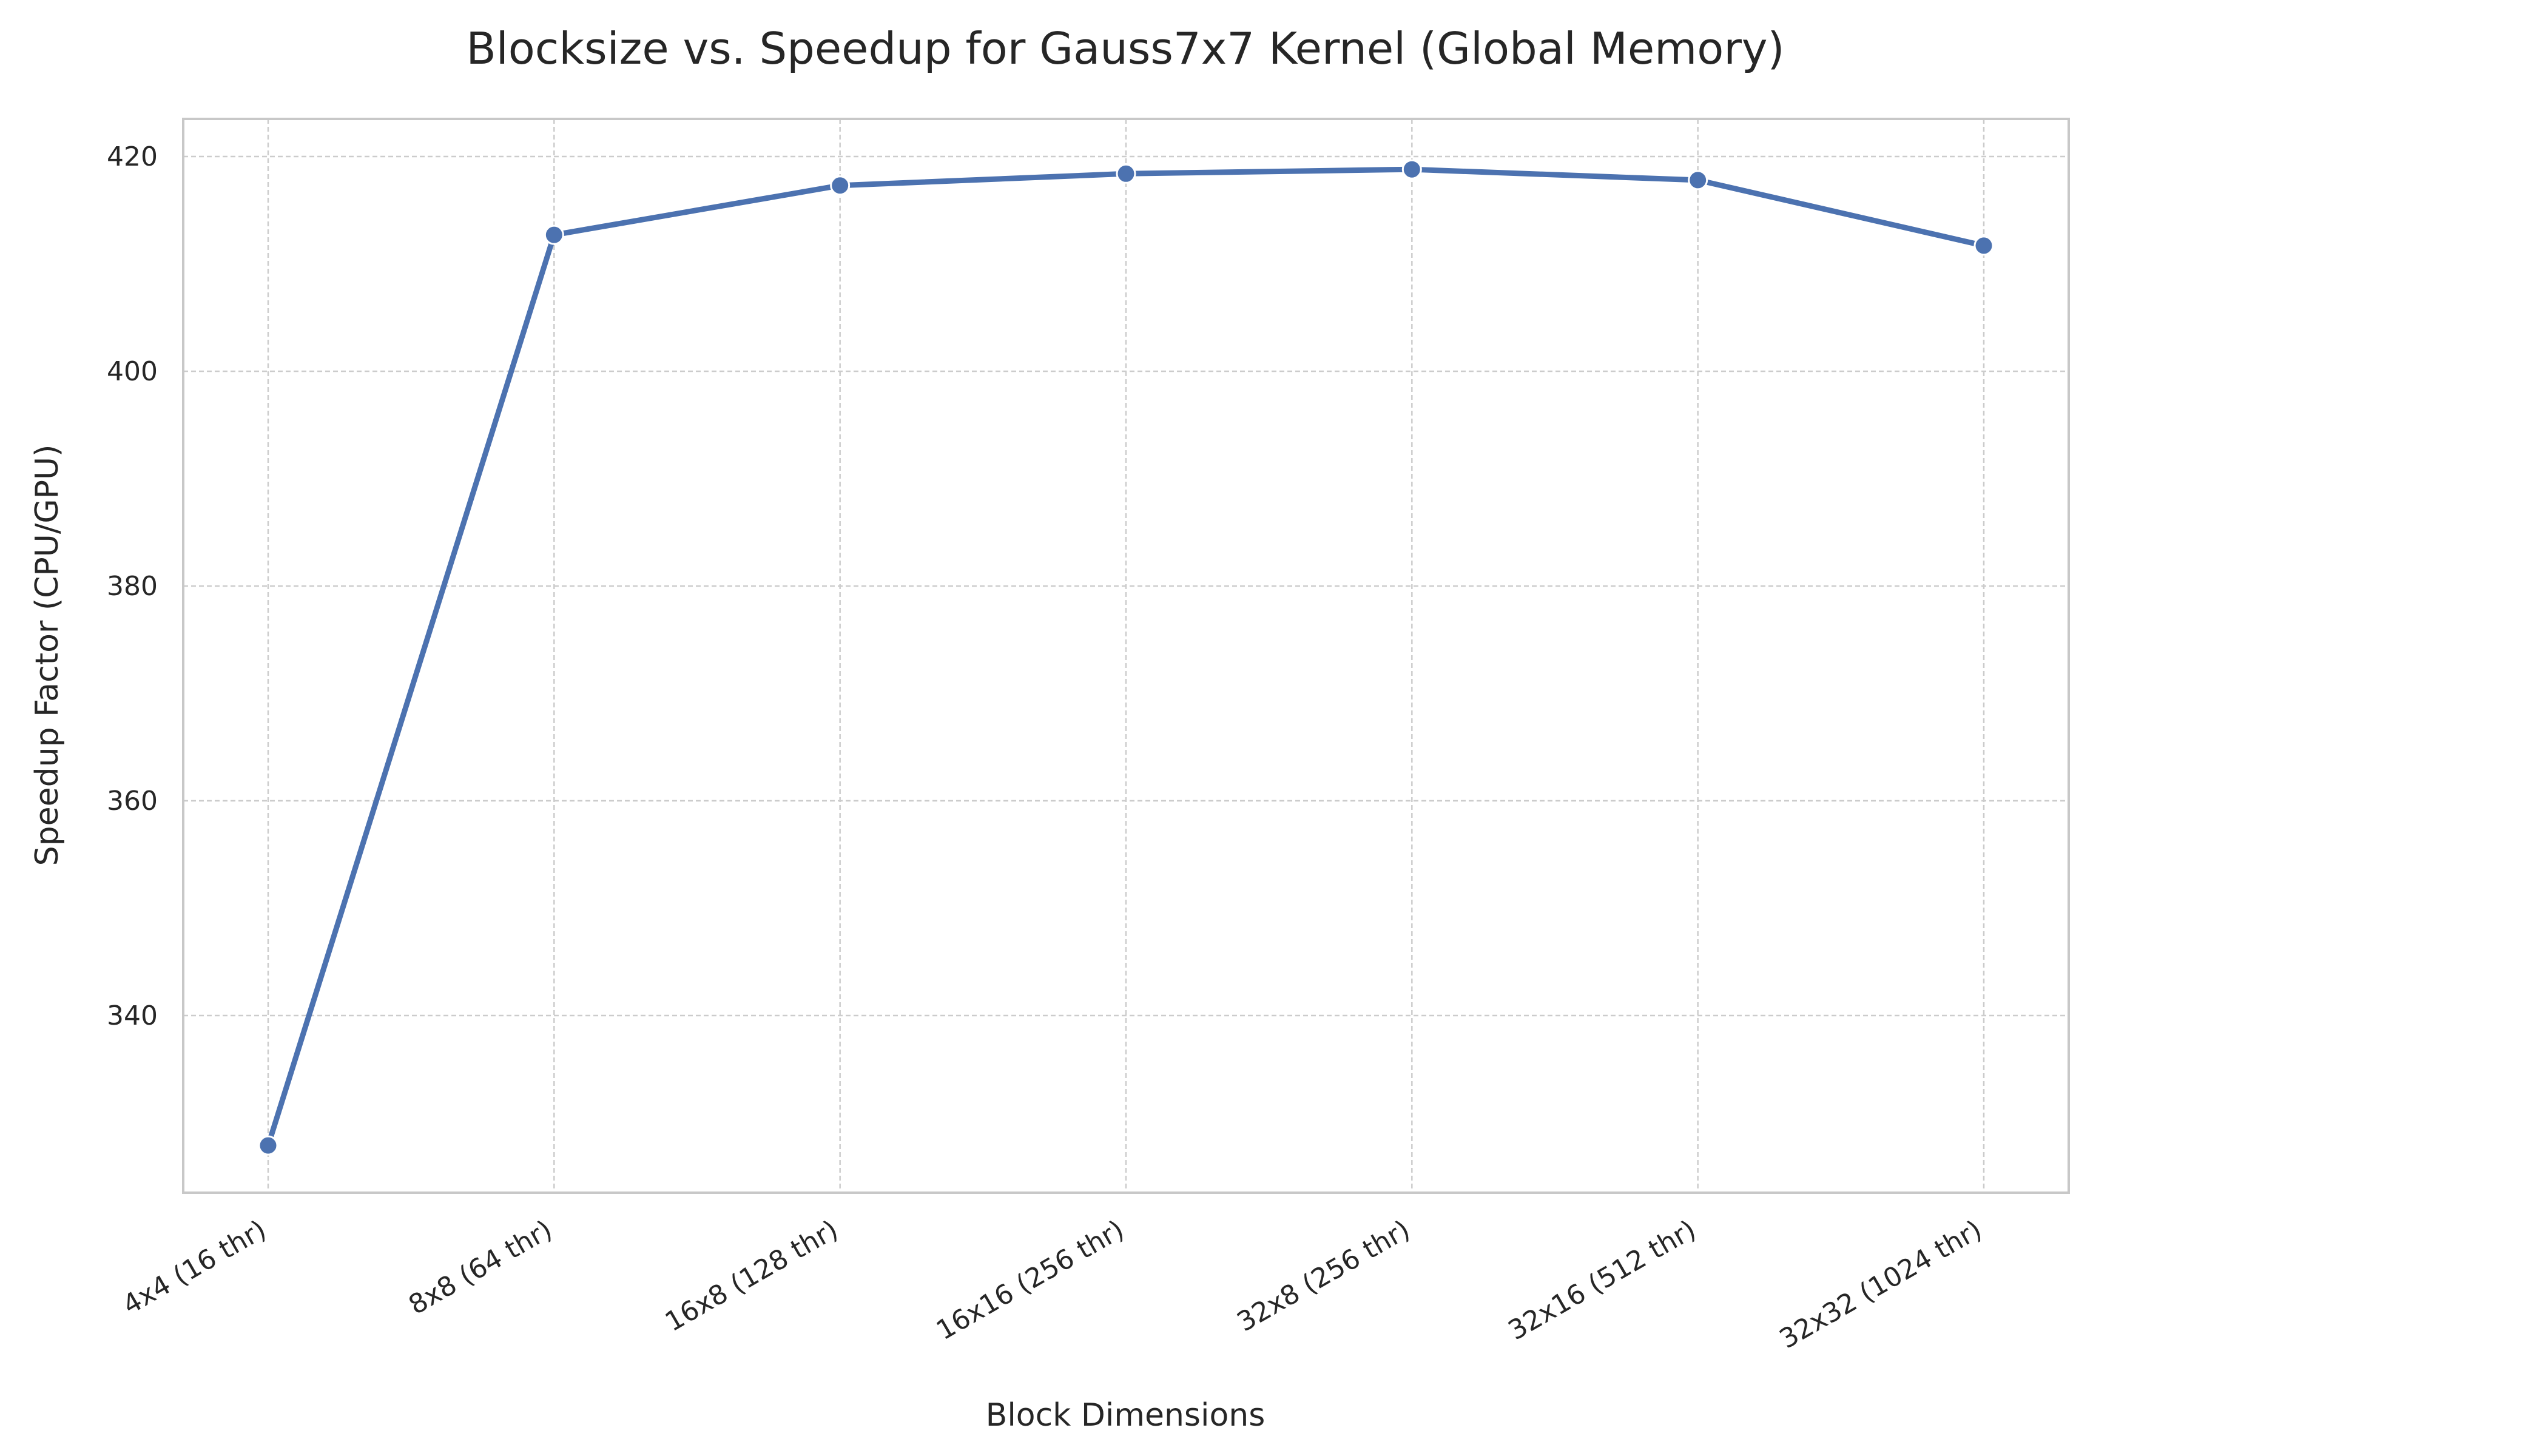  I want to click on y-tick-label: 340, so click(132, 1015).